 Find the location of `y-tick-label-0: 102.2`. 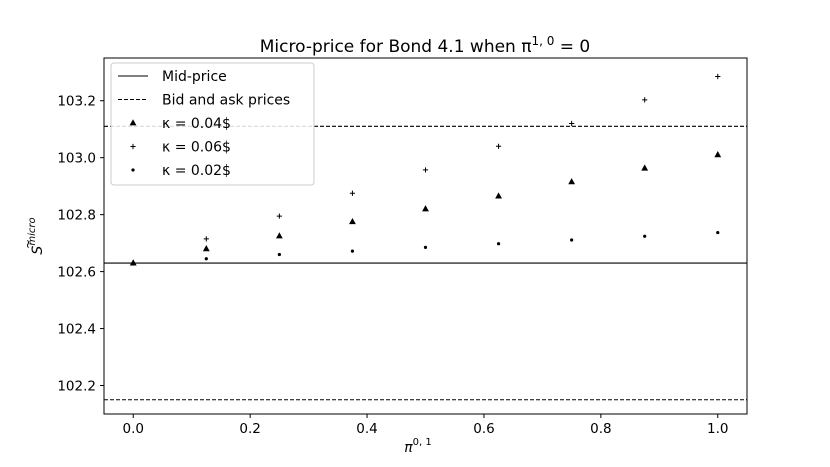

y-tick-label-0: 102.2 is located at coordinates (76, 387).